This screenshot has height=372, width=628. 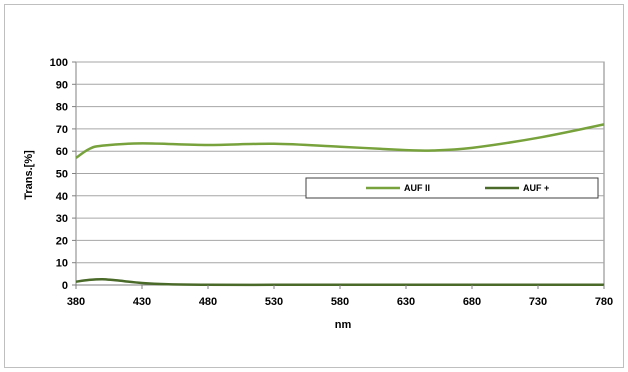 I want to click on x-tick-label: 380, so click(x=76, y=302).